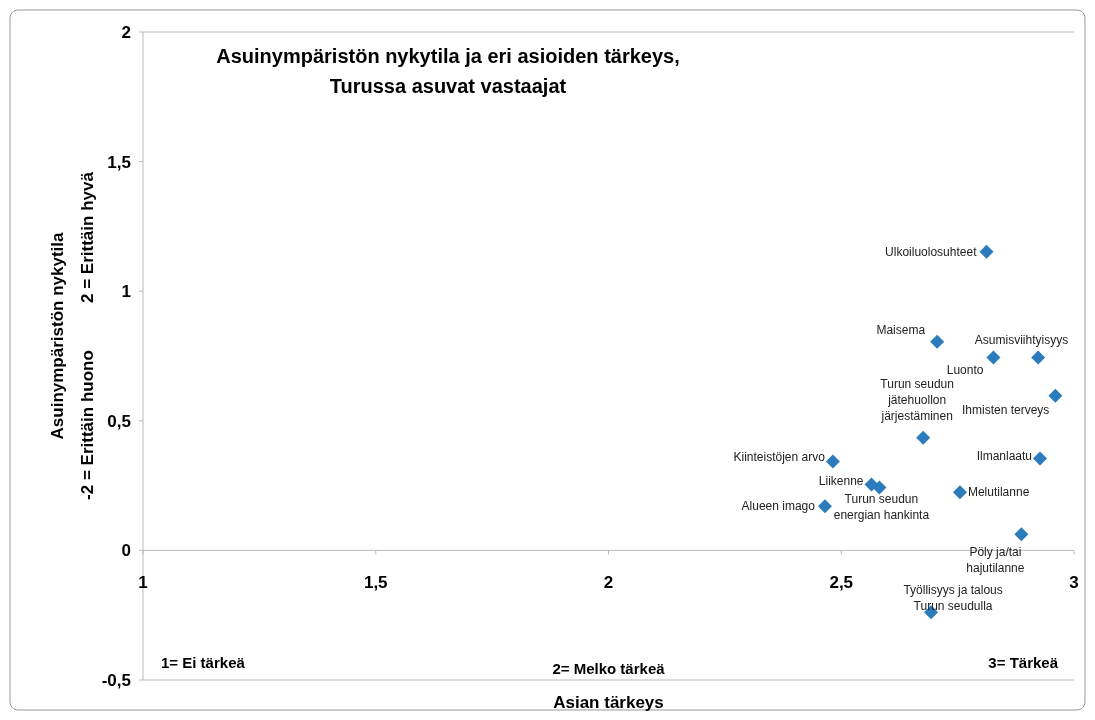 The height and width of the screenshot is (720, 1095). Describe the element at coordinates (126, 551) in the screenshot. I see `y-tick-label: 0` at that location.